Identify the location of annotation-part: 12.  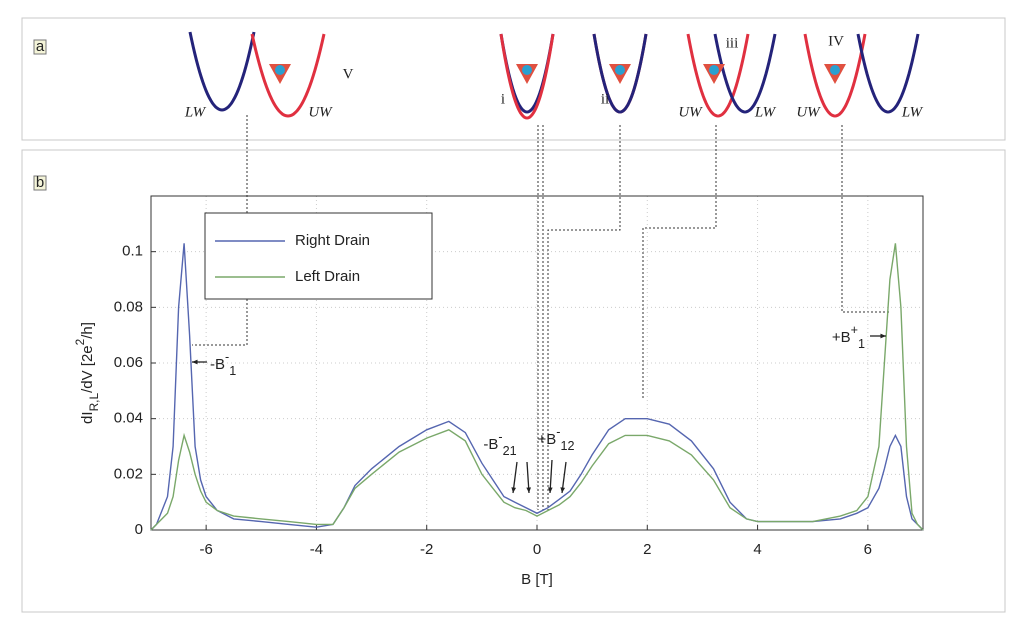
(567, 446).